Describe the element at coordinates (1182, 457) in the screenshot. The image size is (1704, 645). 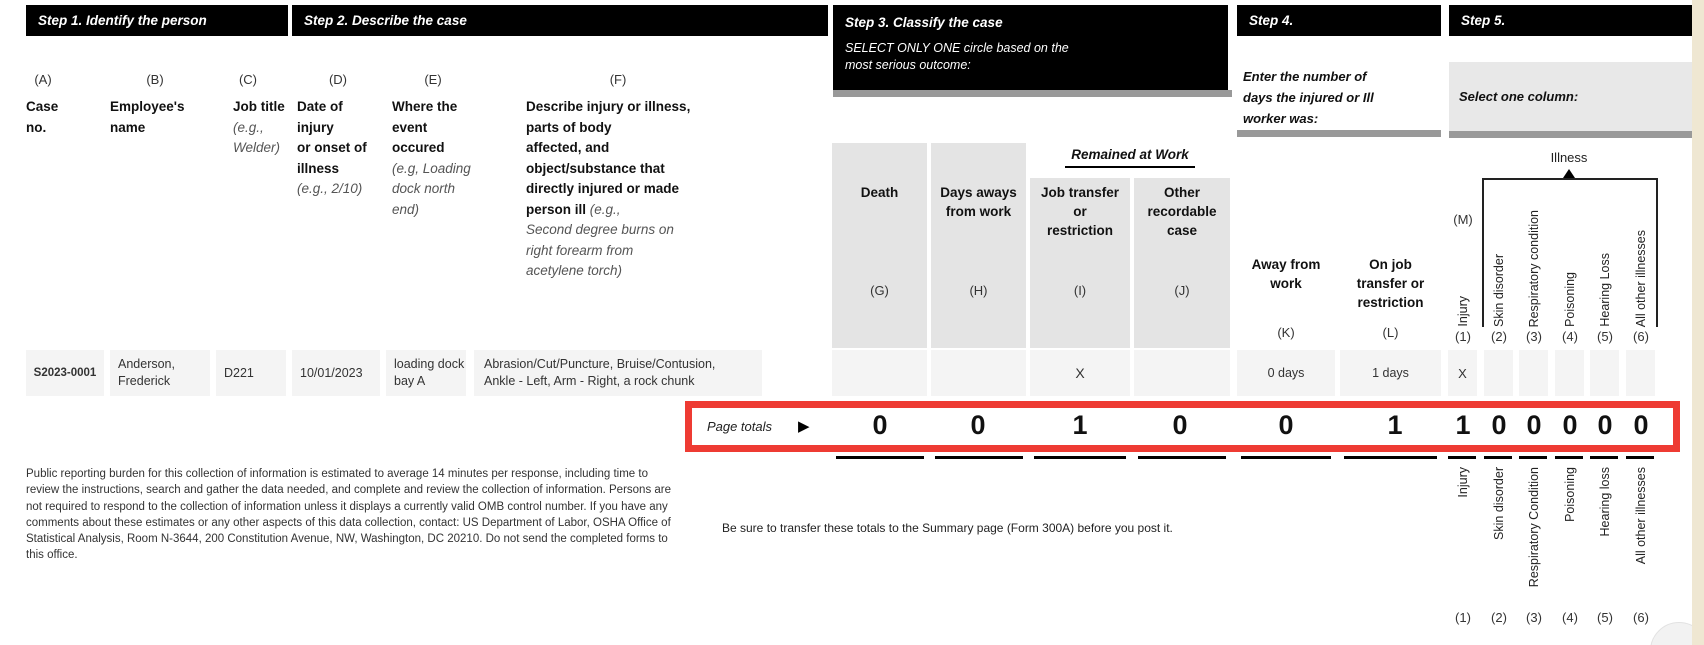
I see `total-underline-j` at that location.